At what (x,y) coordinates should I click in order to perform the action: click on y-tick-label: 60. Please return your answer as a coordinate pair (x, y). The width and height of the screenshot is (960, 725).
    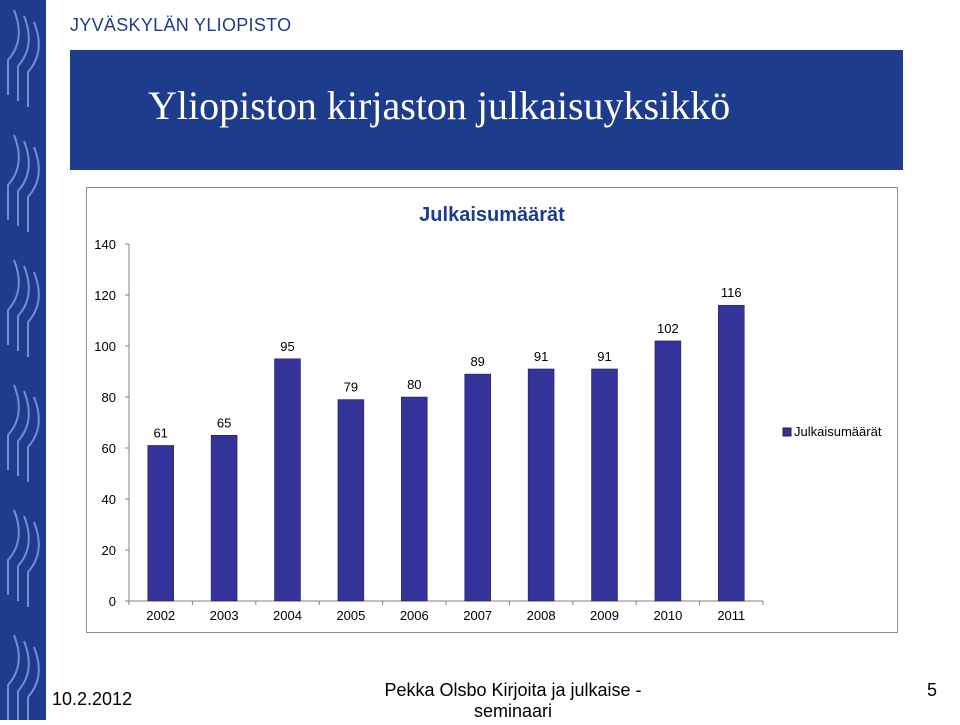
    Looking at the image, I should click on (109, 448).